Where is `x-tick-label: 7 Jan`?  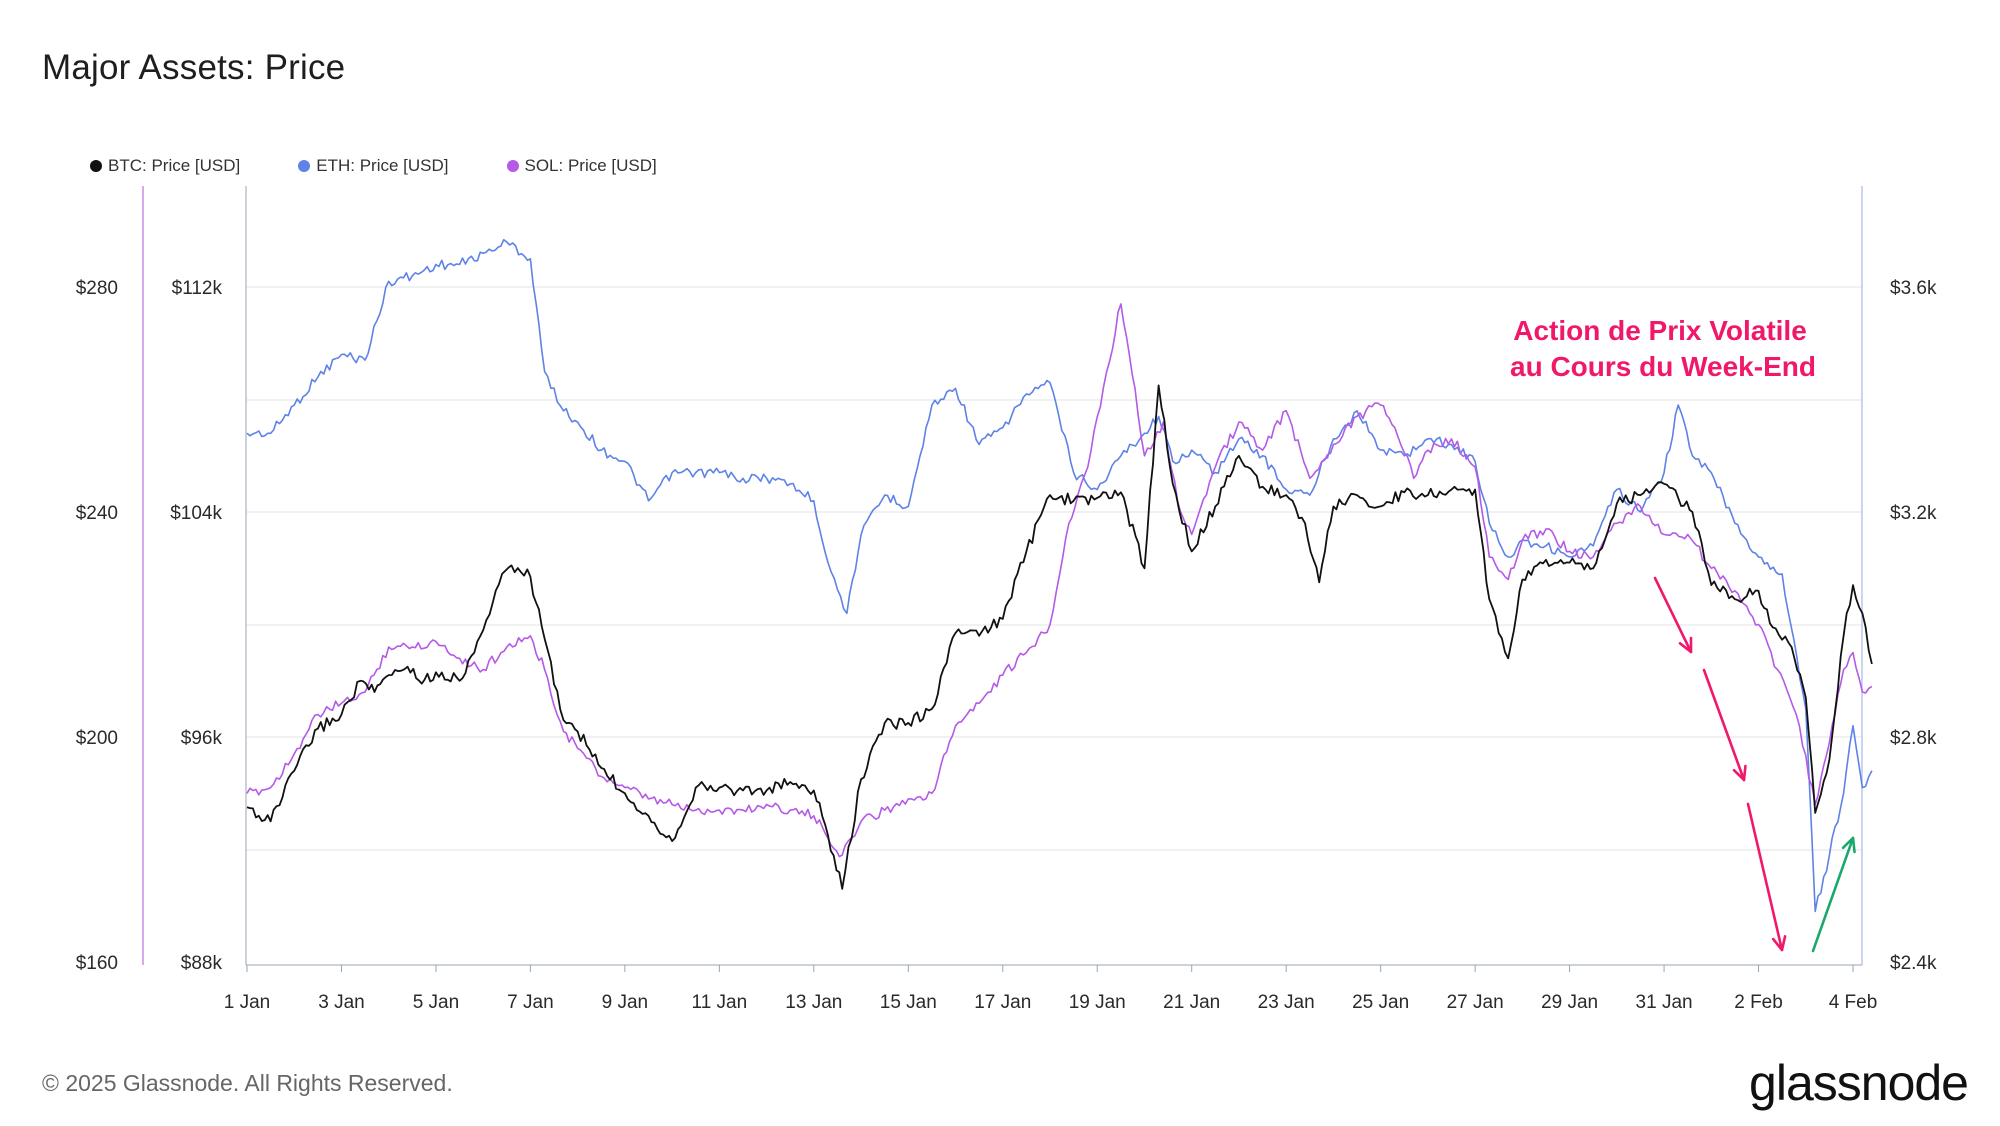 x-tick-label: 7 Jan is located at coordinates (530, 1002).